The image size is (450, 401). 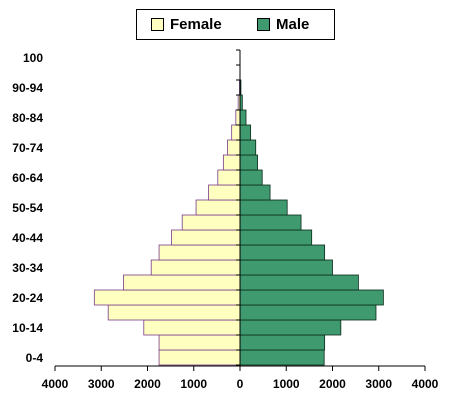 I want to click on legend-label-female: Female, so click(x=196, y=24).